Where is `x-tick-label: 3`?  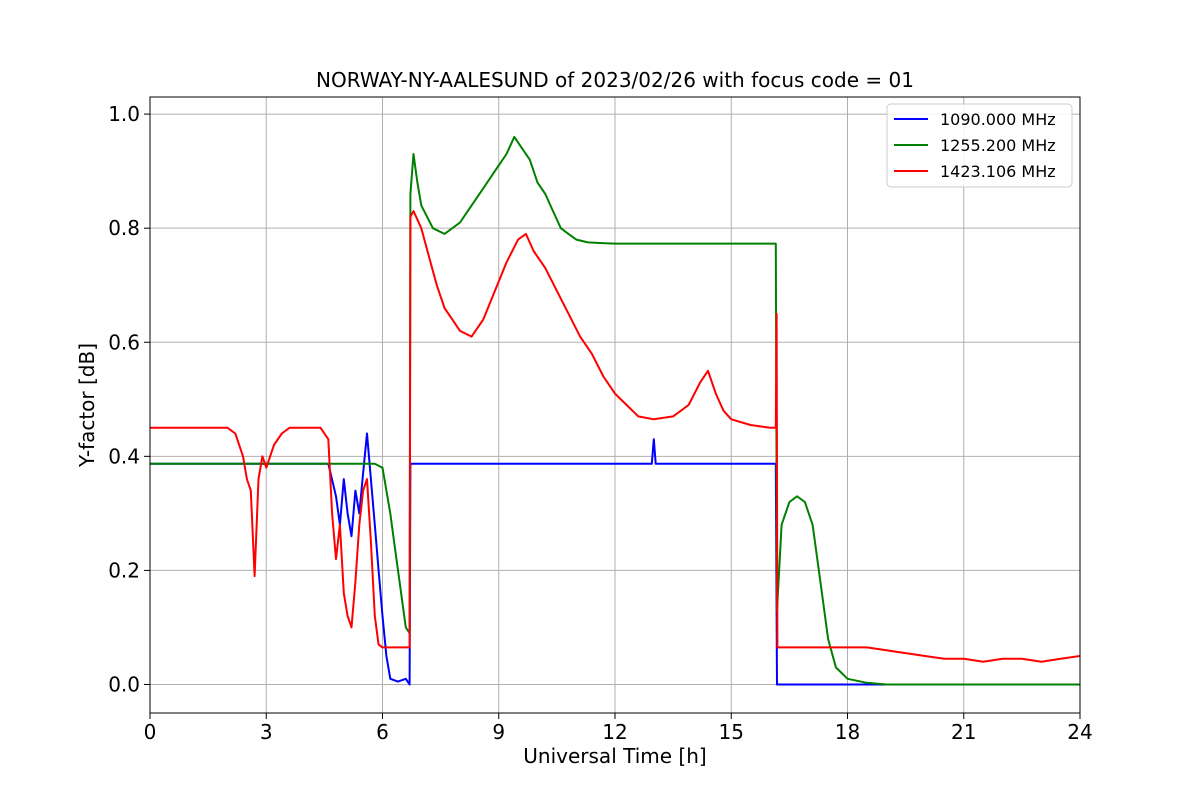
x-tick-label: 3 is located at coordinates (266, 732).